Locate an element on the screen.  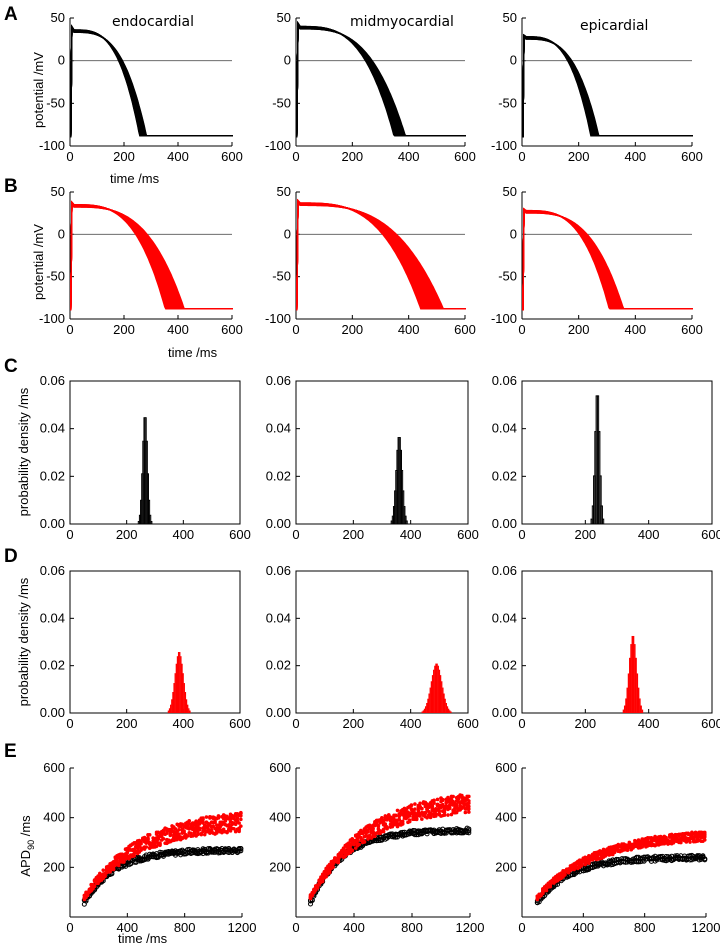
x-tick-label-c1-0: 0 is located at coordinates (295, 534).